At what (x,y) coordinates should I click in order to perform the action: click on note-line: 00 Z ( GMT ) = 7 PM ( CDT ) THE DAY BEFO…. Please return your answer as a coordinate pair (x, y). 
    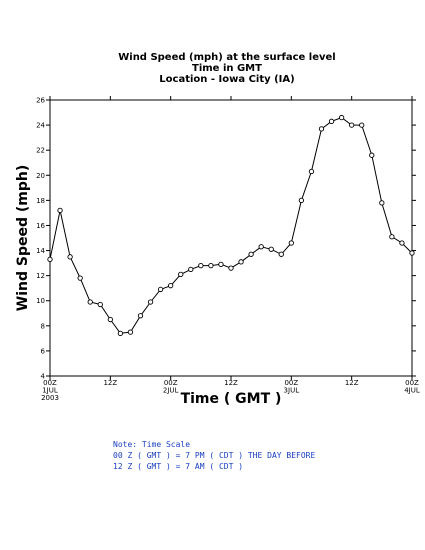
    Looking at the image, I should click on (214, 455).